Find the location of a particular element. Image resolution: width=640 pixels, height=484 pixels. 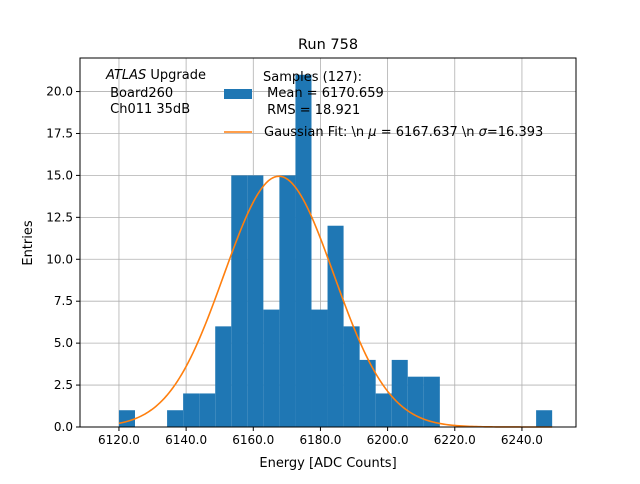

legend-hist-line3: RMS = 18.921 is located at coordinates (311, 110).